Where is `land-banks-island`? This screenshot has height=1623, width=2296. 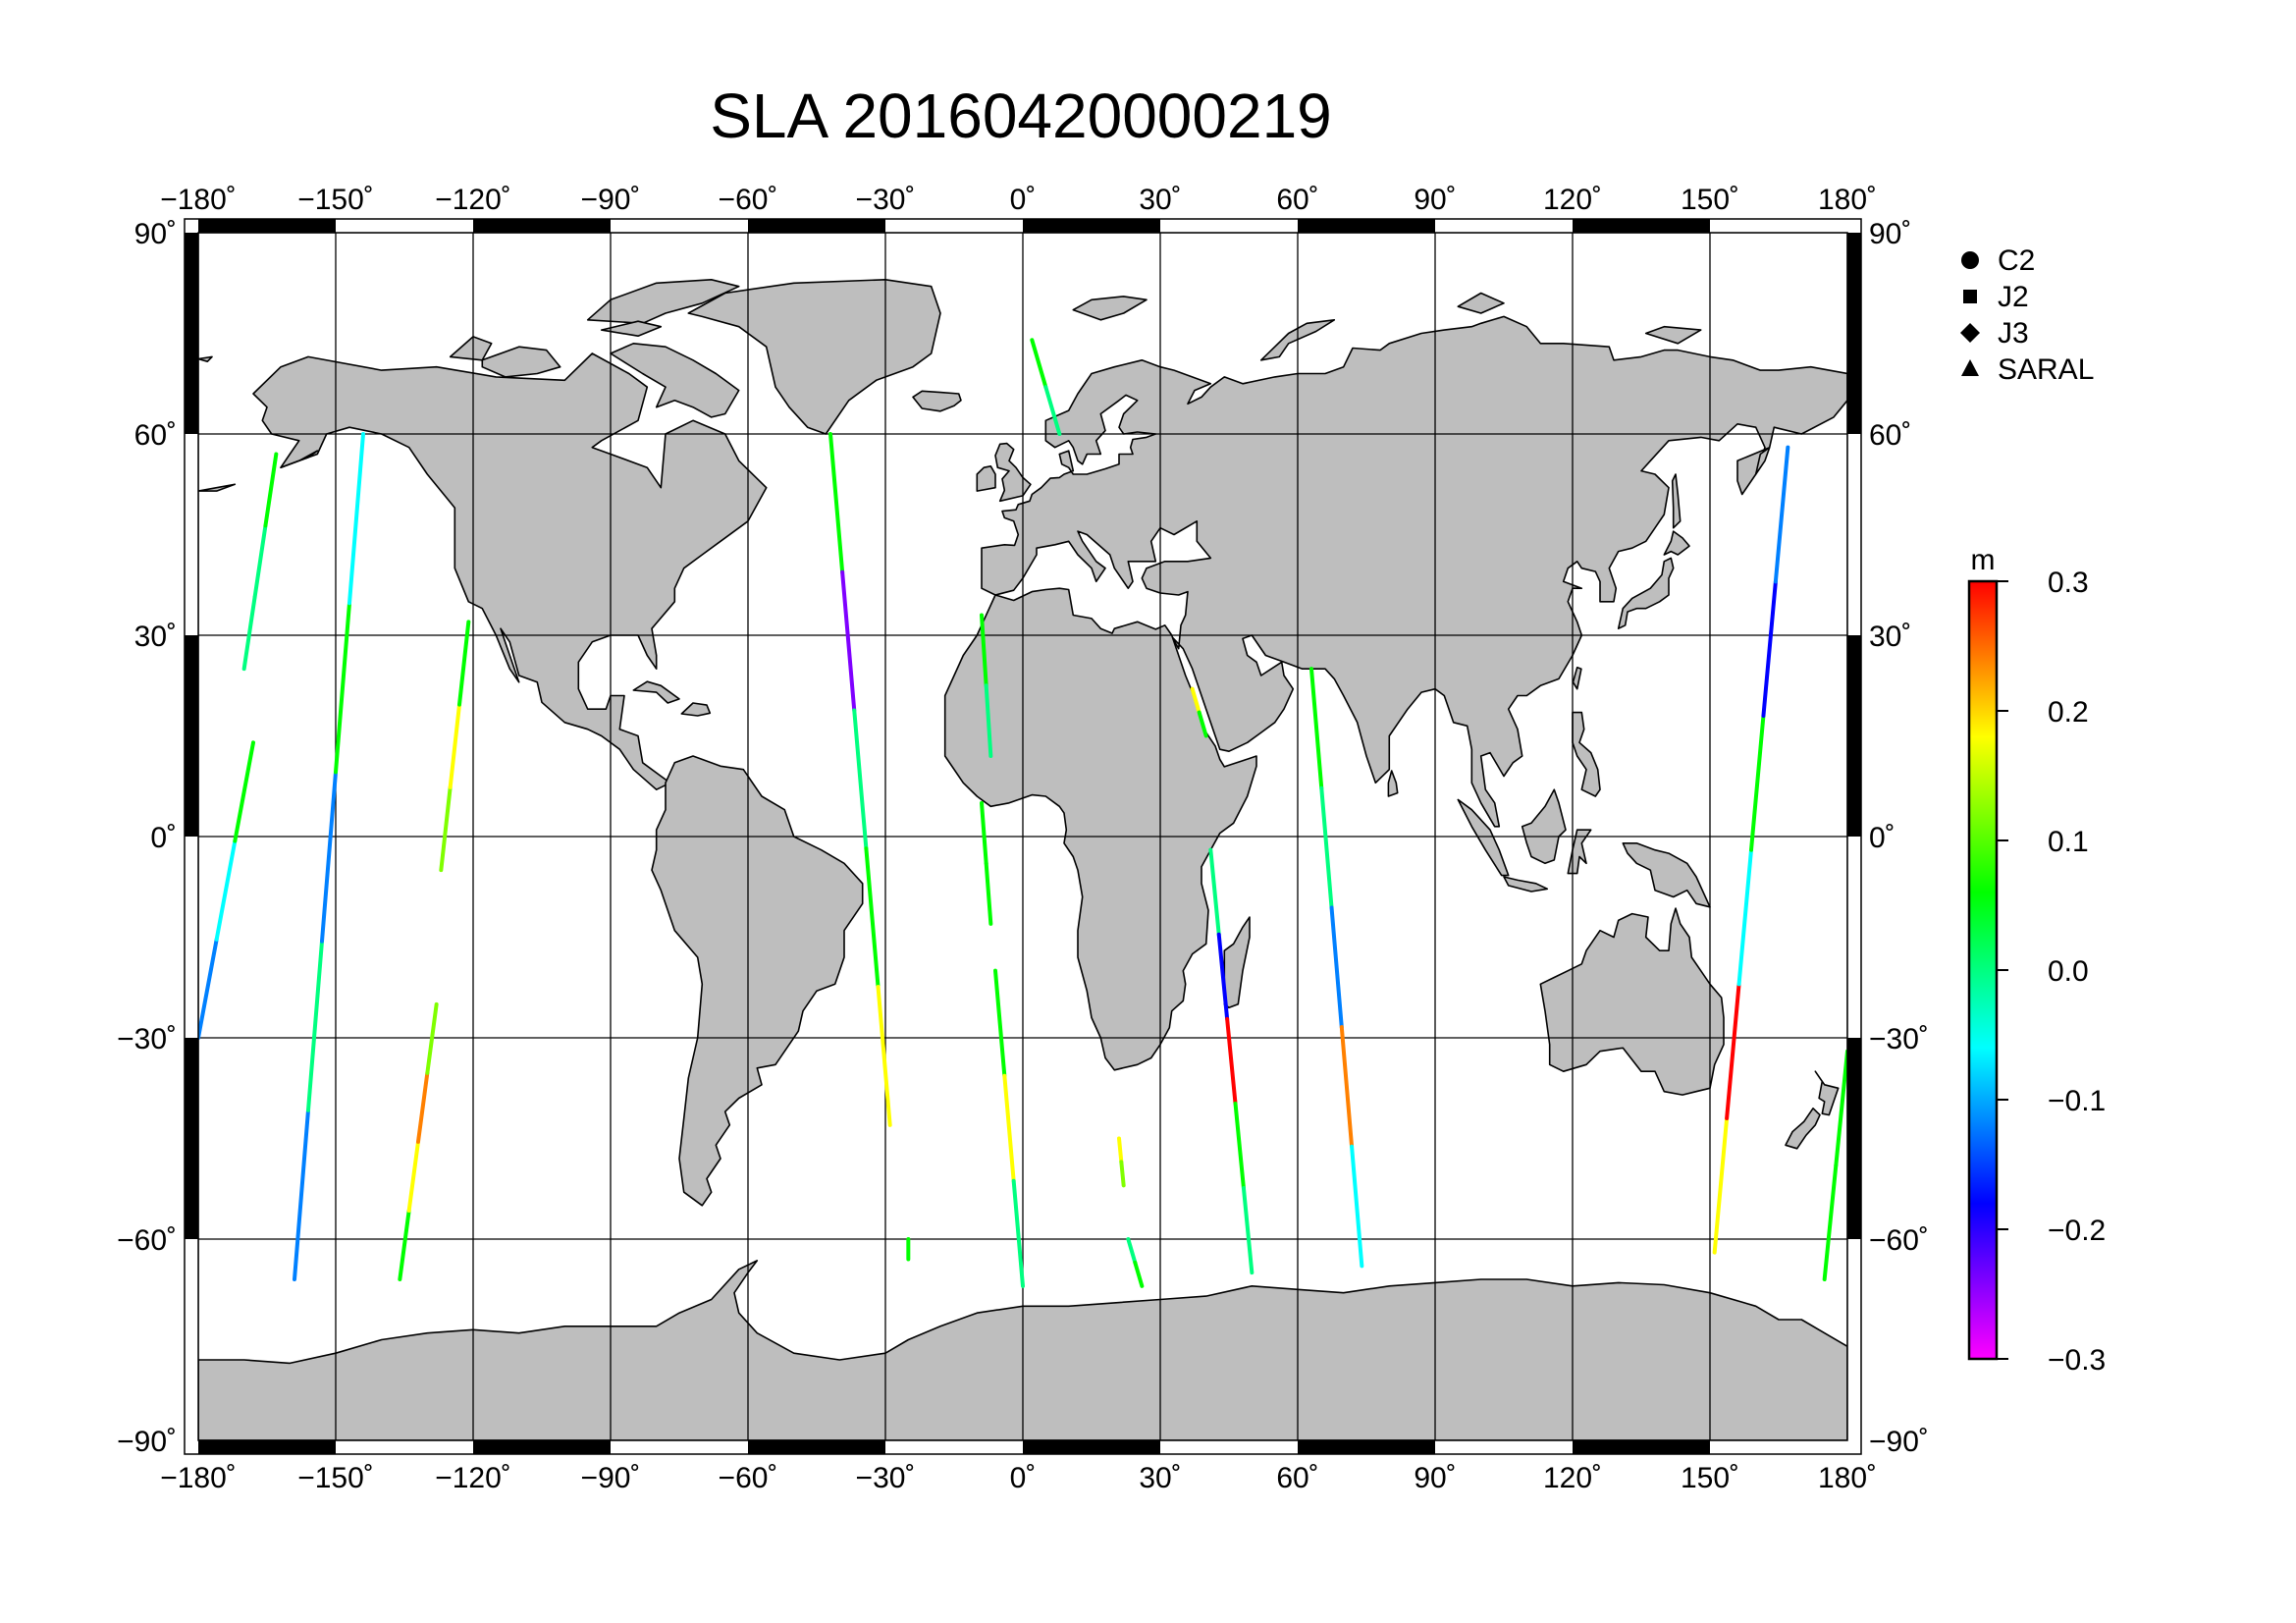
land-banks-island is located at coordinates (471, 348).